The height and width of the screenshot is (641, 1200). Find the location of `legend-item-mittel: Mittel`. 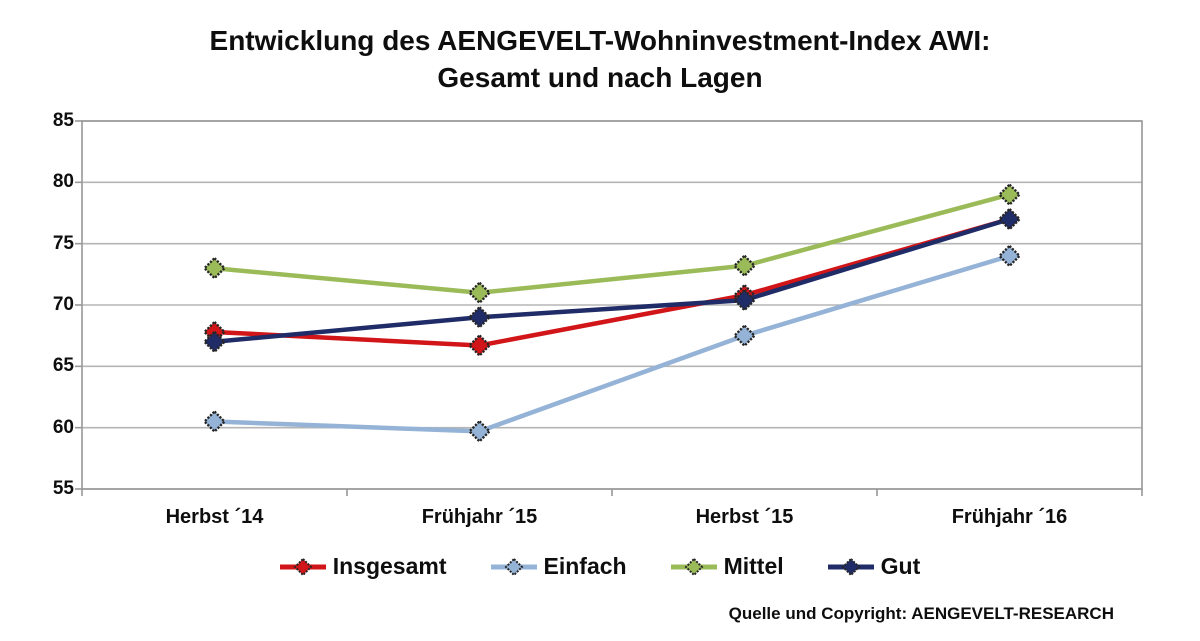

legend-item-mittel: Mittel is located at coordinates (727, 566).